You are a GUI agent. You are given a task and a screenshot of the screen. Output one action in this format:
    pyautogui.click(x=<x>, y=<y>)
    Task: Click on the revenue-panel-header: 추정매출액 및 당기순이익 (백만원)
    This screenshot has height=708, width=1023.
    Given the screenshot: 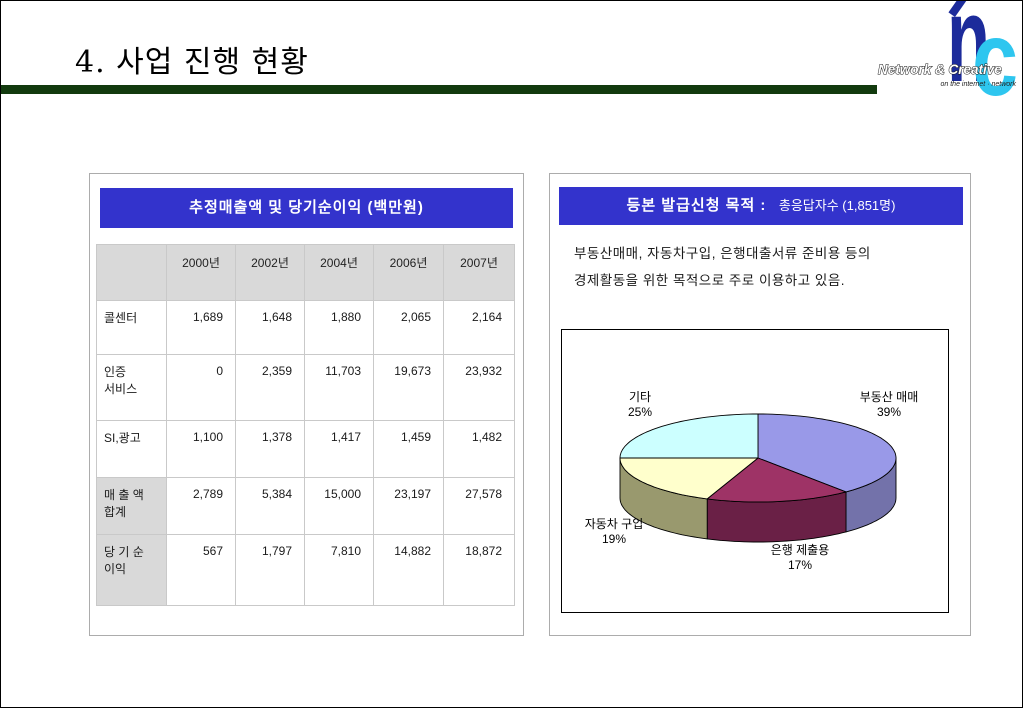 What is the action you would take?
    pyautogui.click(x=306, y=208)
    